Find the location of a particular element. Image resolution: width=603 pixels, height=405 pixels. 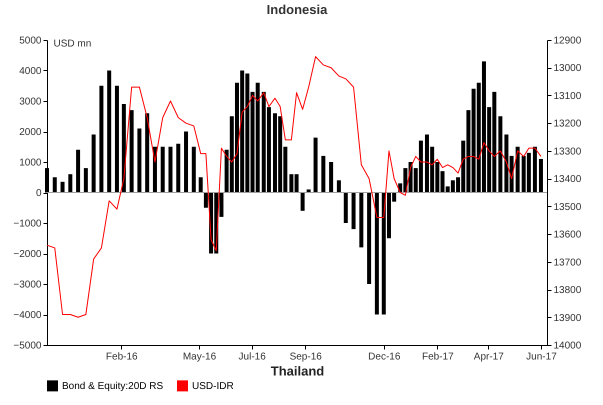

chart-title: Indonesia is located at coordinates (297, 9).